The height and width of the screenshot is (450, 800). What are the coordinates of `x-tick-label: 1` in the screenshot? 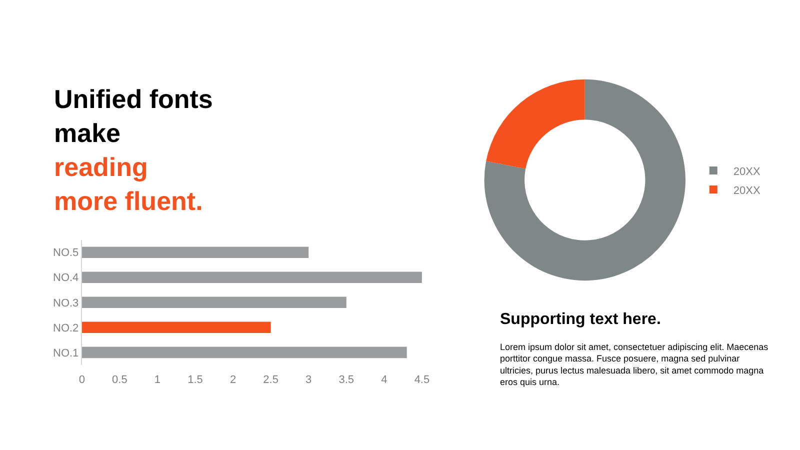 It's located at (157, 380).